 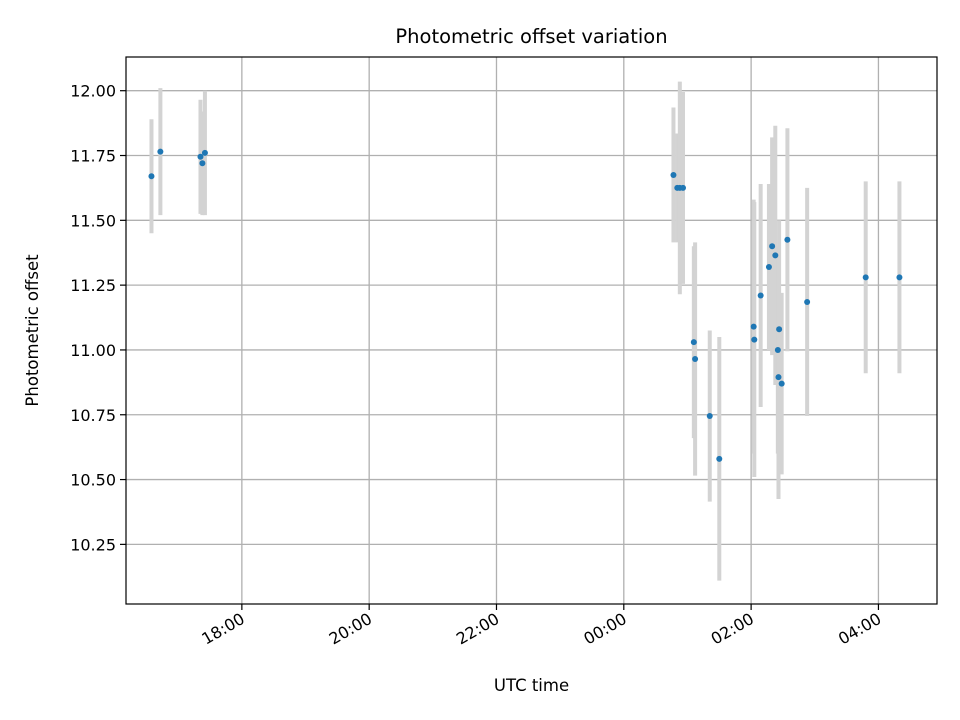 What do you see at coordinates (531, 685) in the screenshot?
I see `x-axis-title: UTC time` at bounding box center [531, 685].